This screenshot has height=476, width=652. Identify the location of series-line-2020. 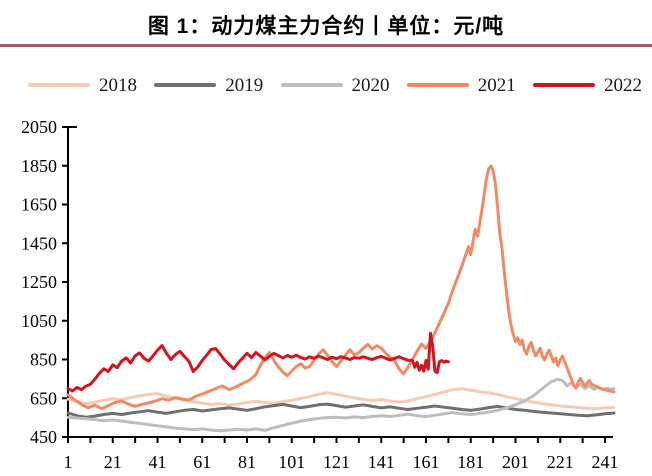
(341, 405).